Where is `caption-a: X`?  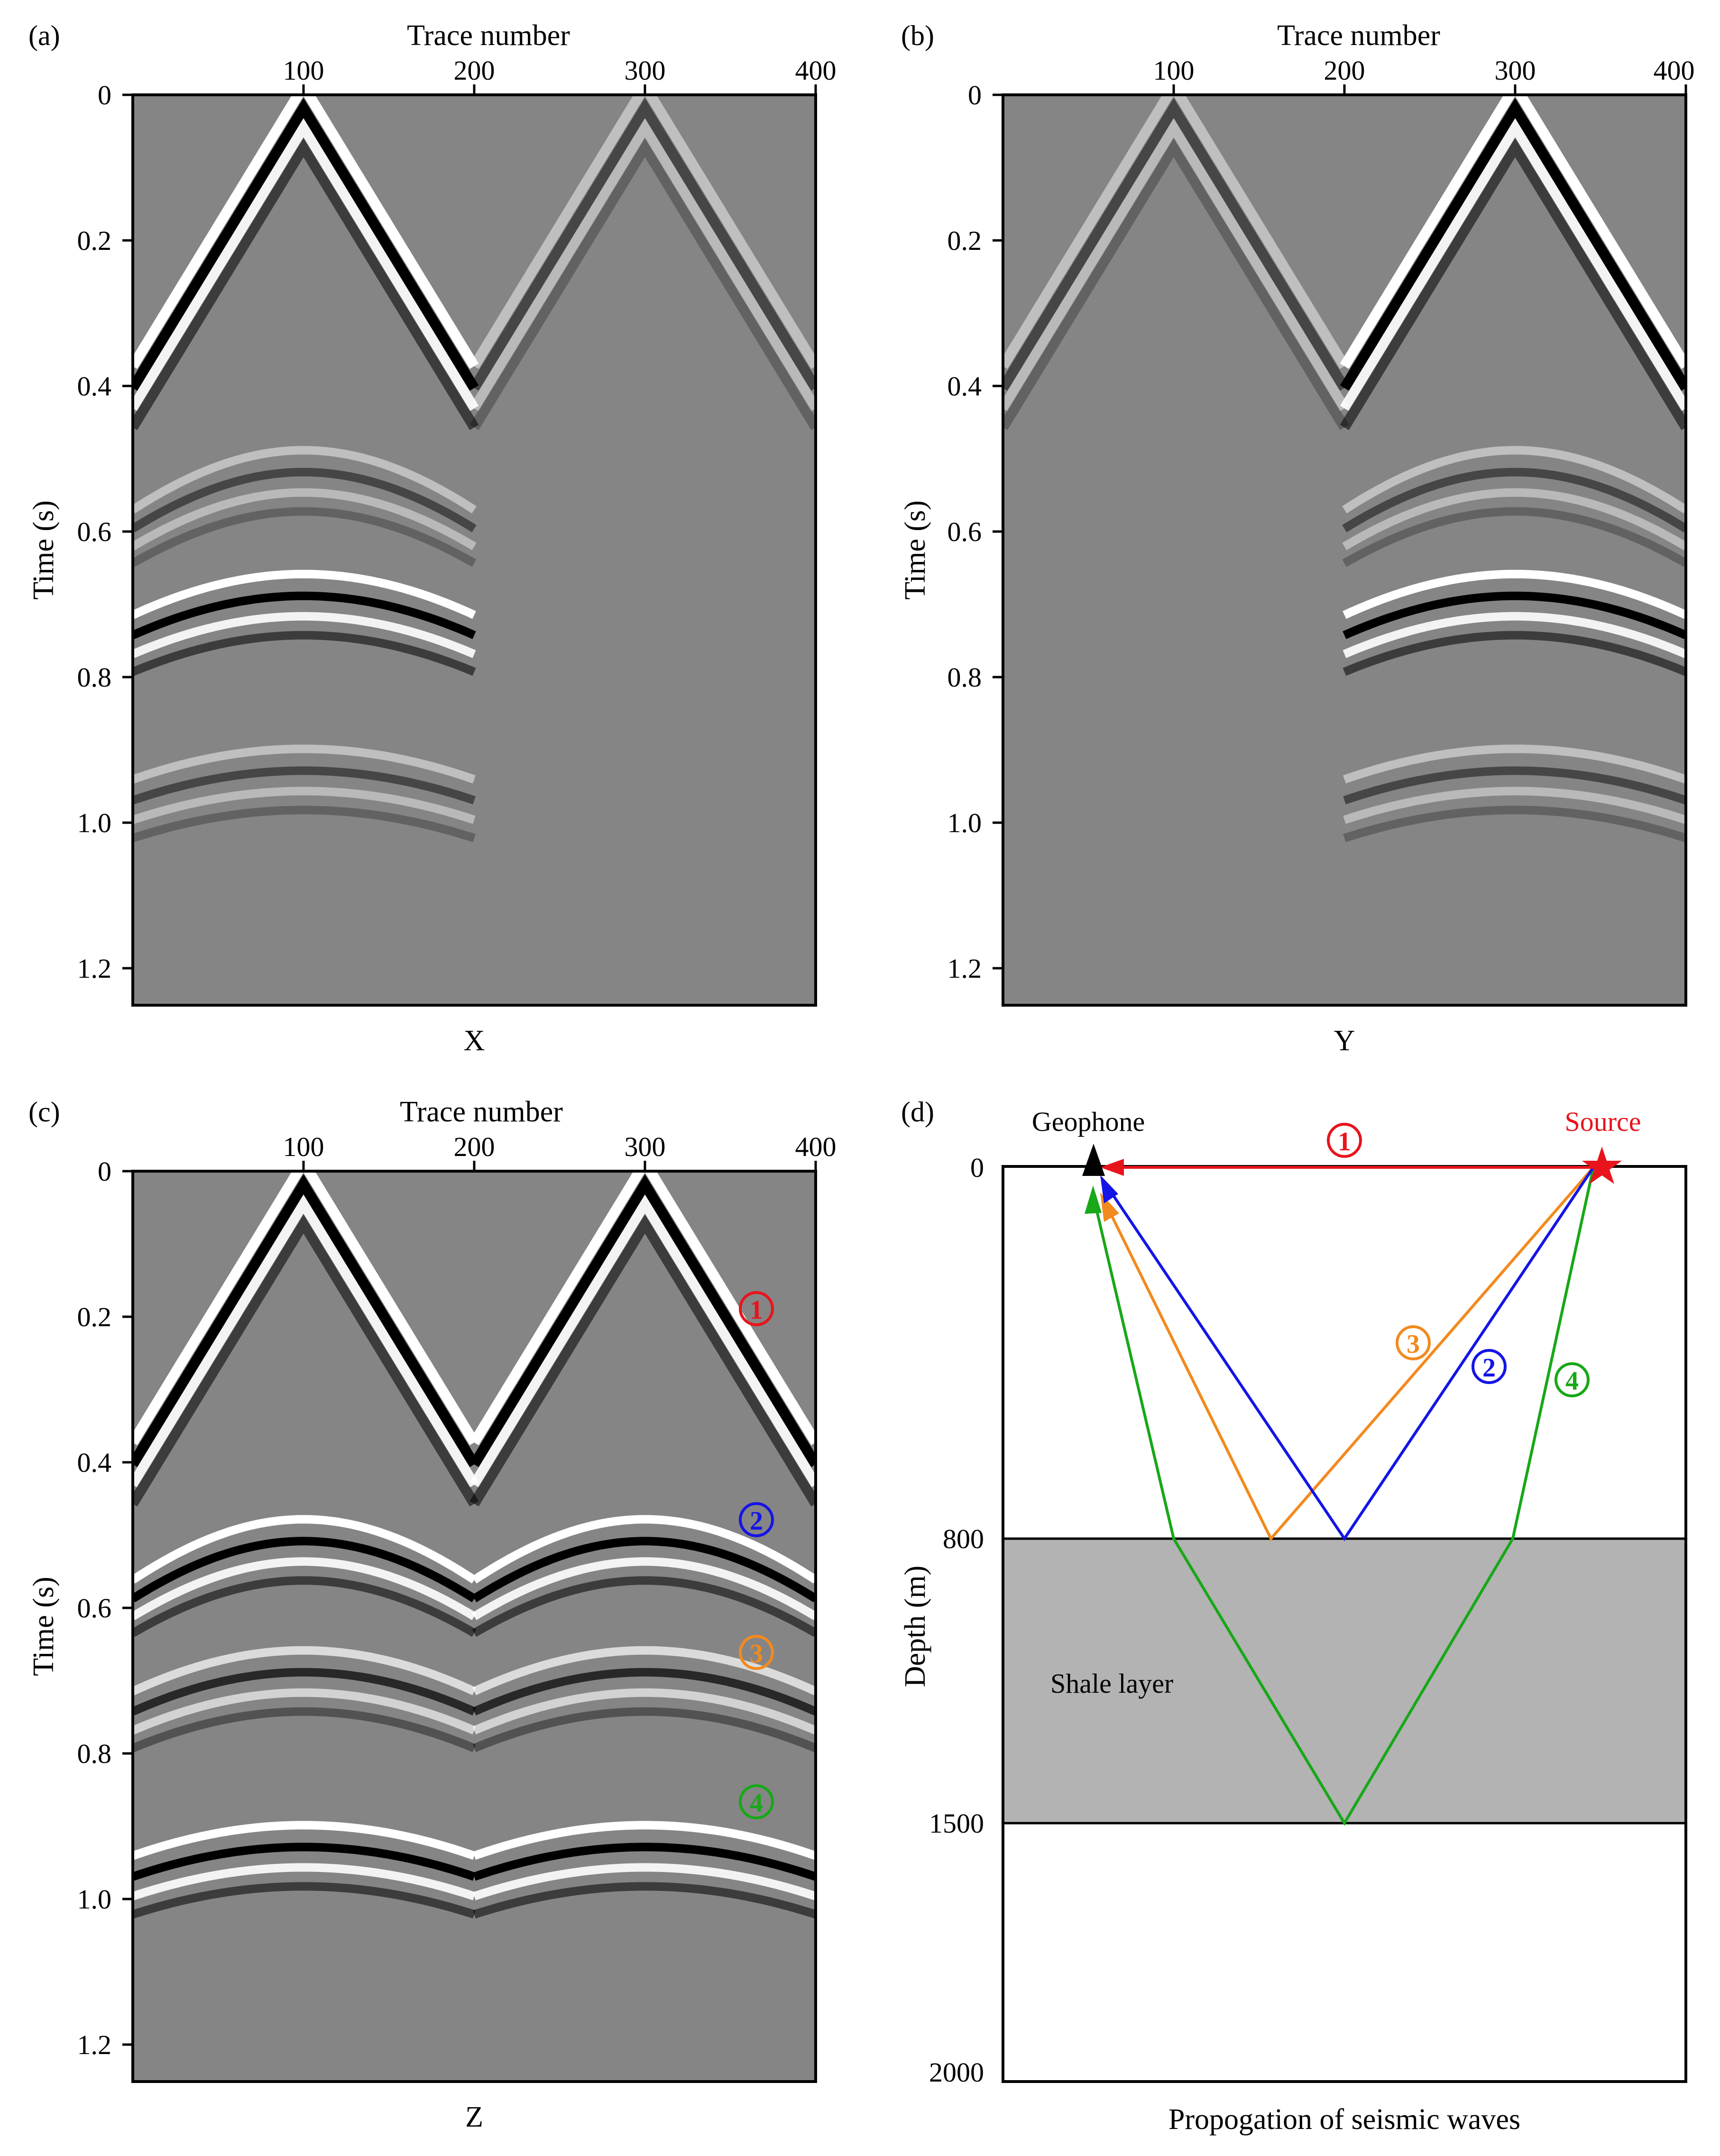
caption-a: X is located at coordinates (474, 1041).